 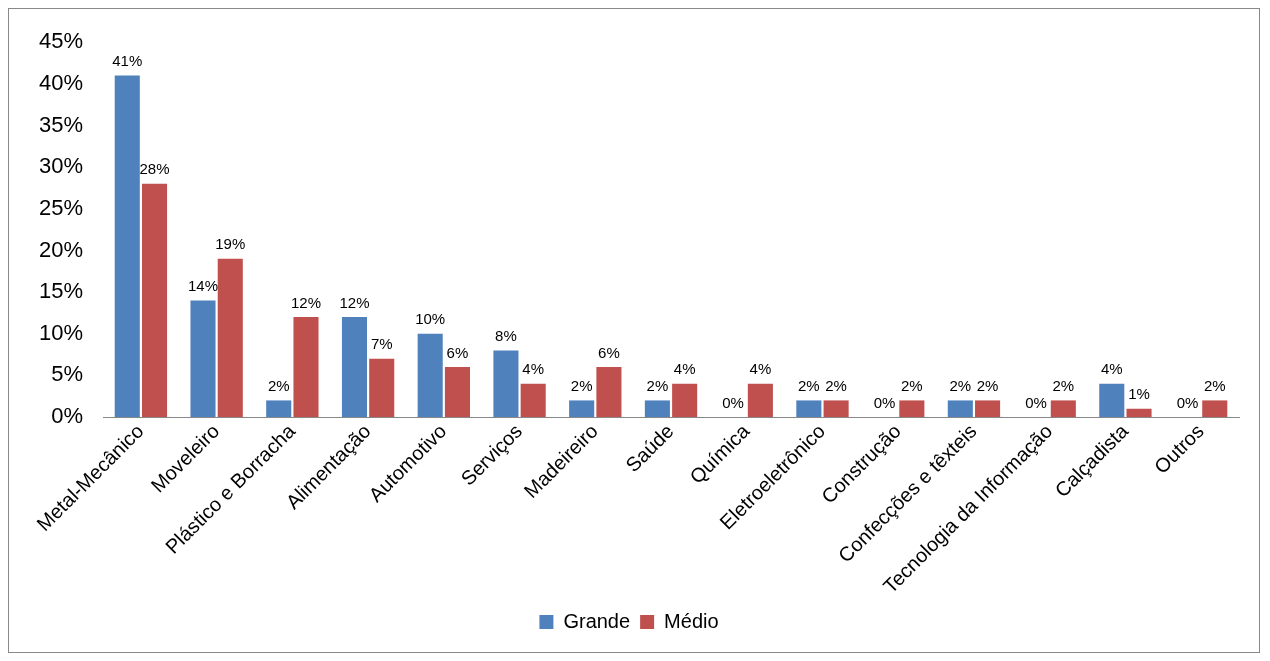 What do you see at coordinates (230, 244) in the screenshot?
I see `data-label: 19%` at bounding box center [230, 244].